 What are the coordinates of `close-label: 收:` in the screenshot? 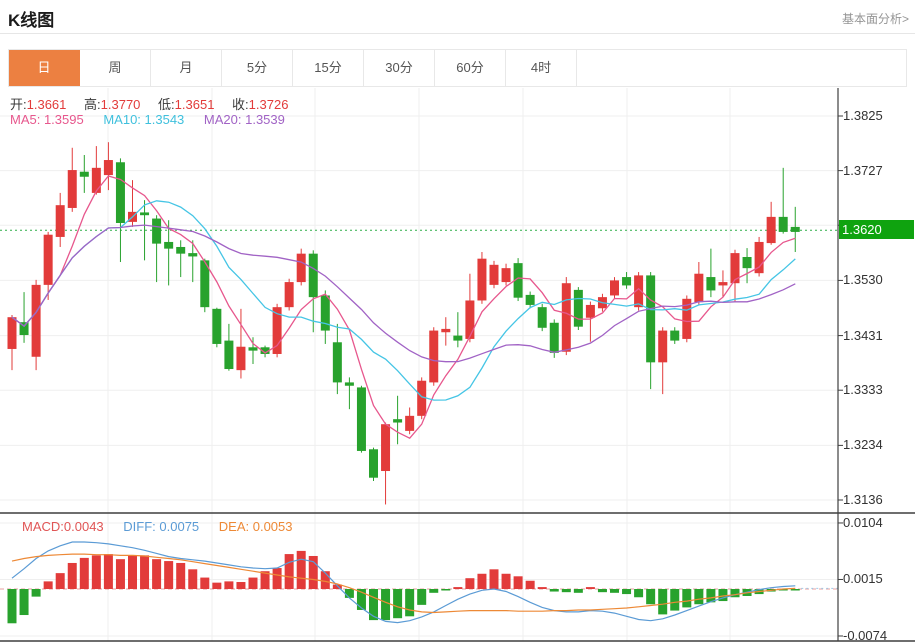 It's located at (240, 104).